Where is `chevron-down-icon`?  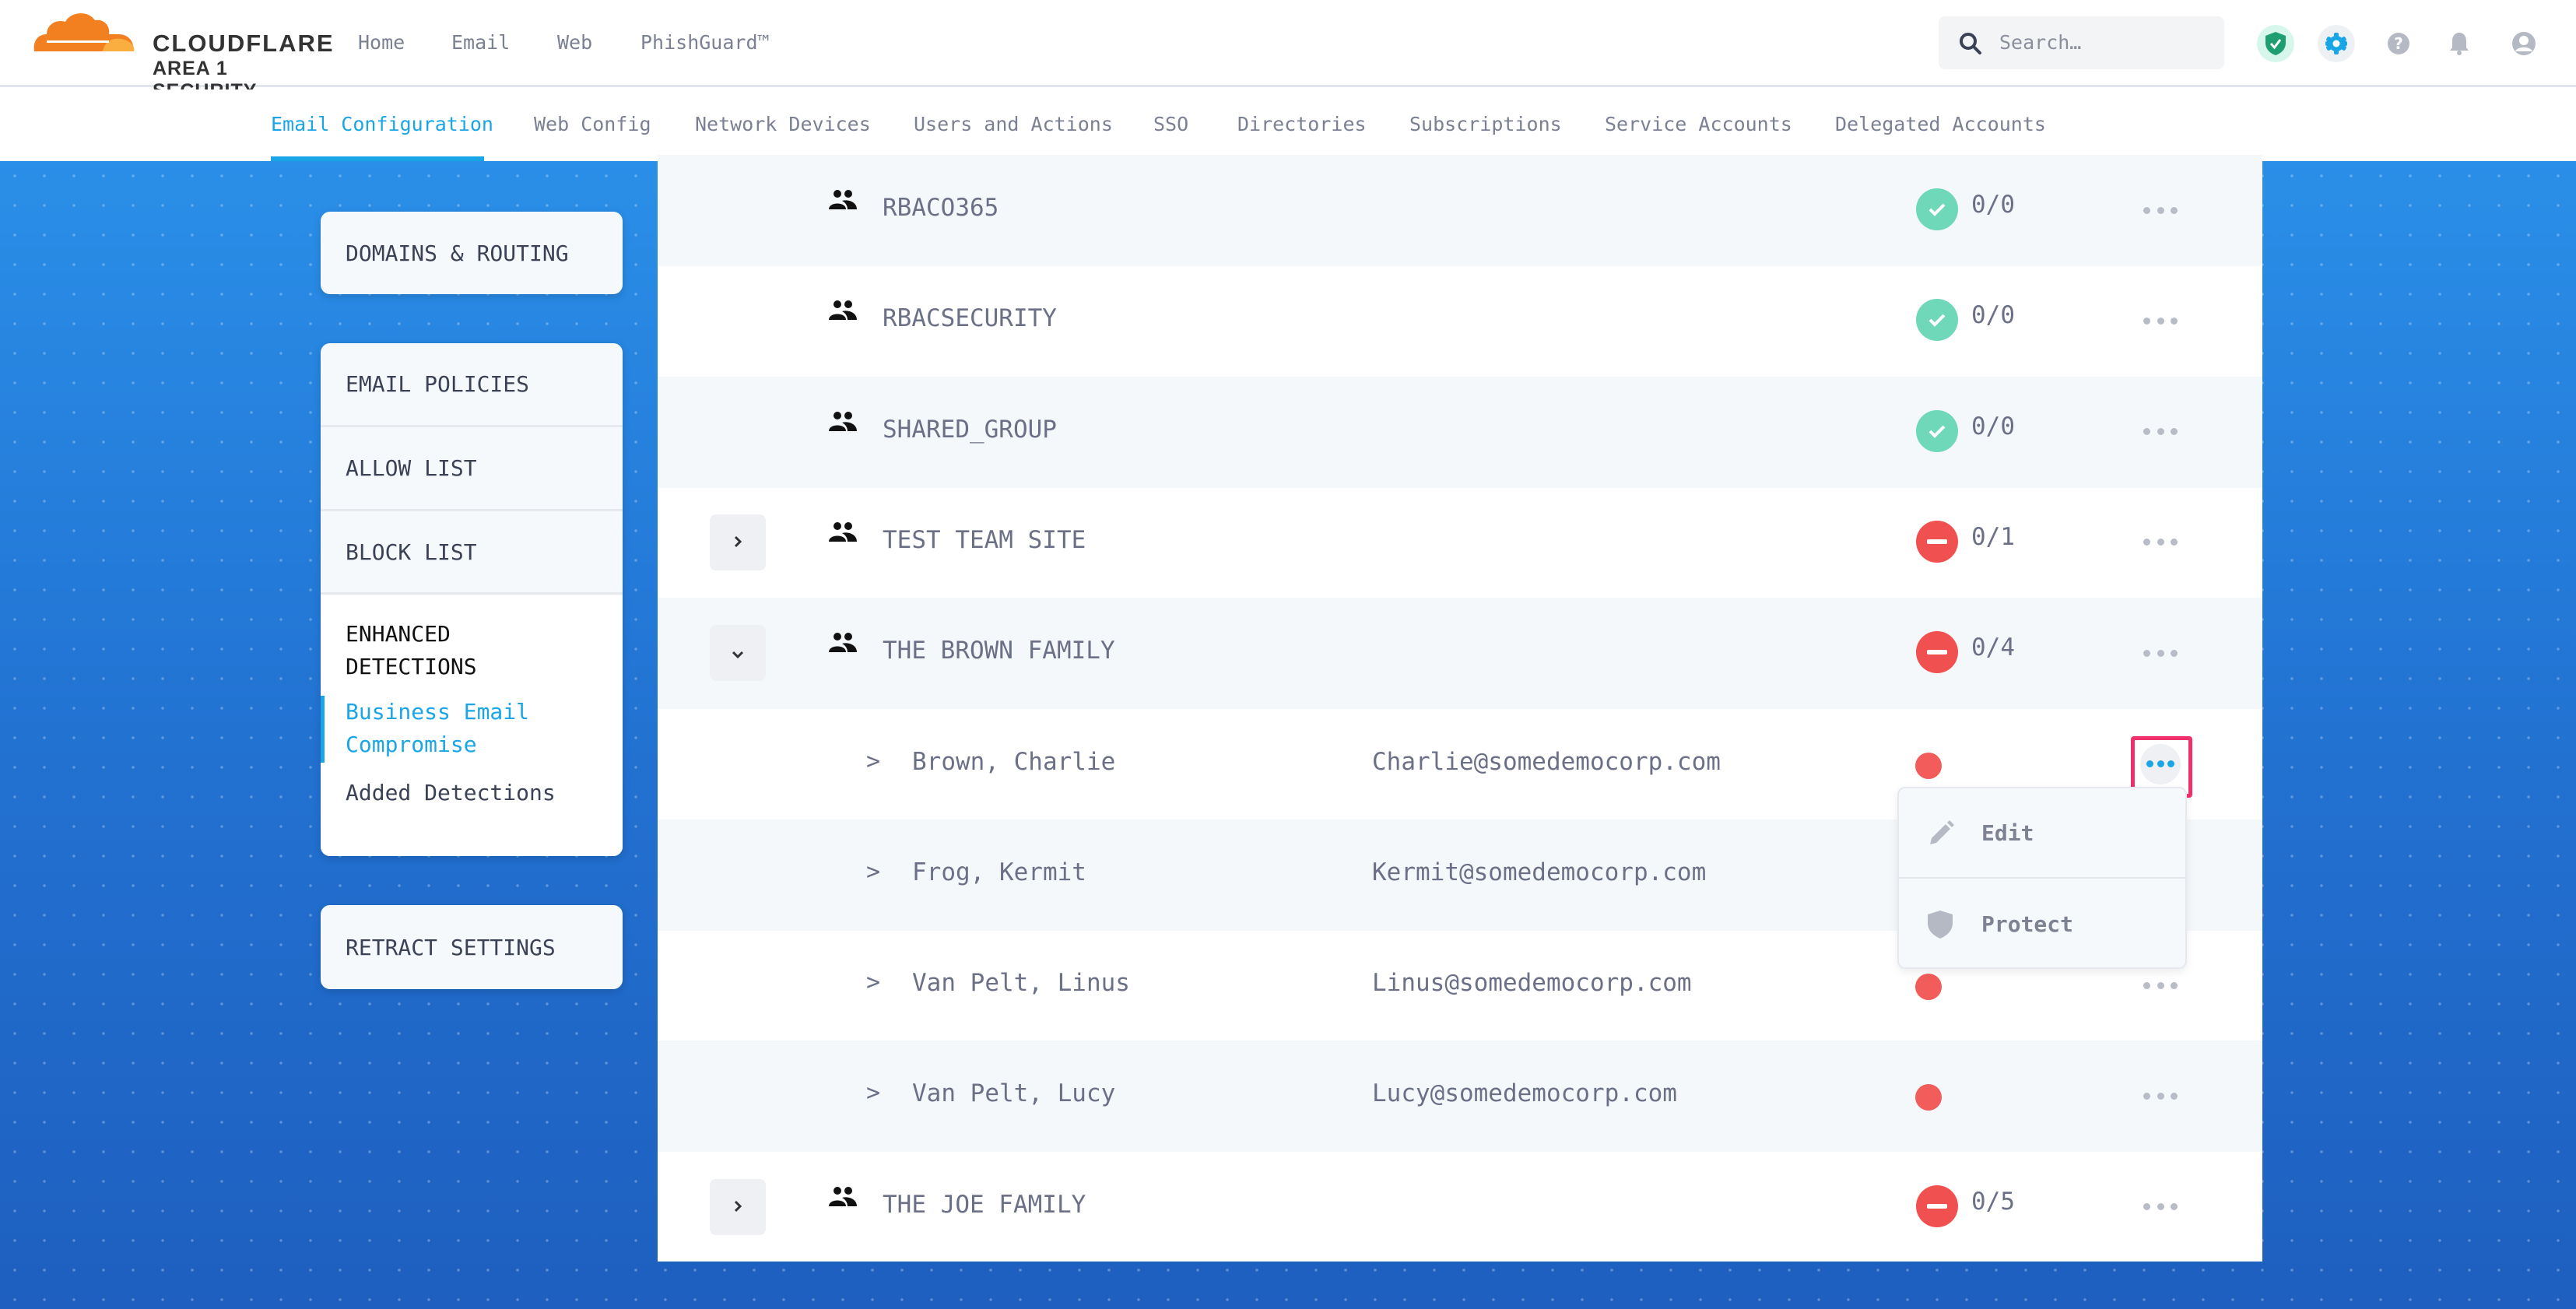 chevron-down-icon is located at coordinates (738, 653).